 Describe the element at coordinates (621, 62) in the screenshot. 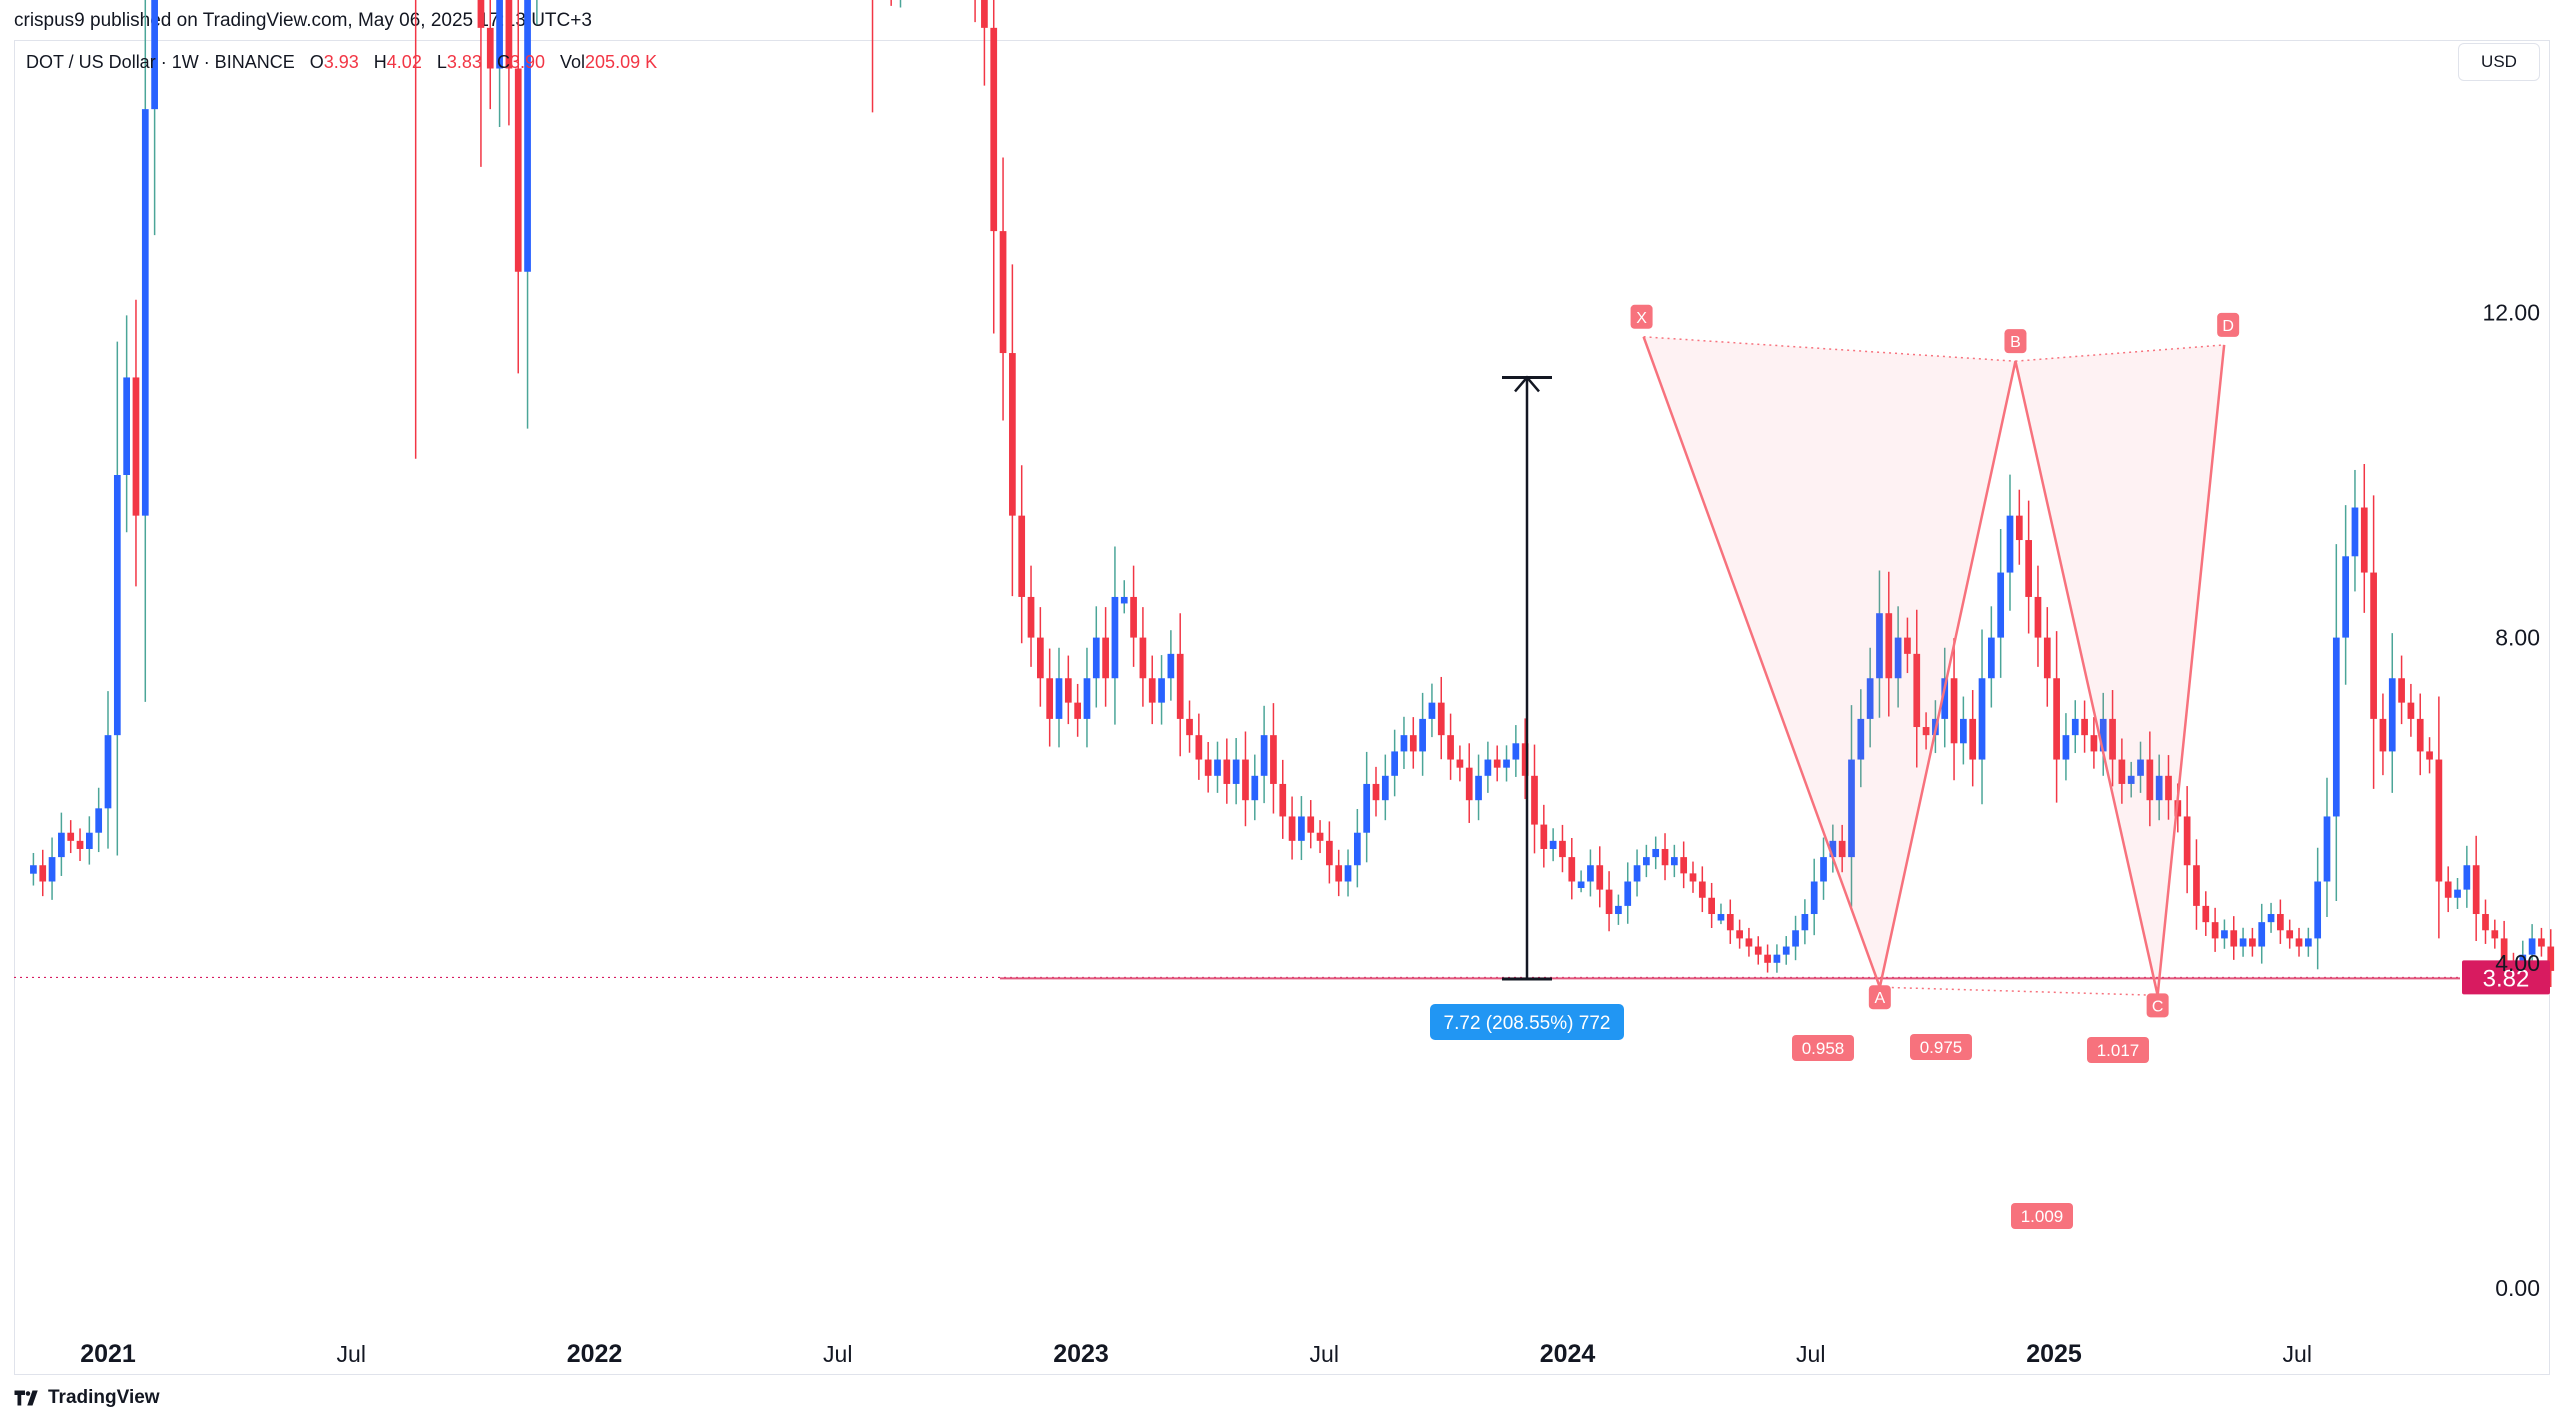

I see `legend-volume: 205.09 K` at that location.